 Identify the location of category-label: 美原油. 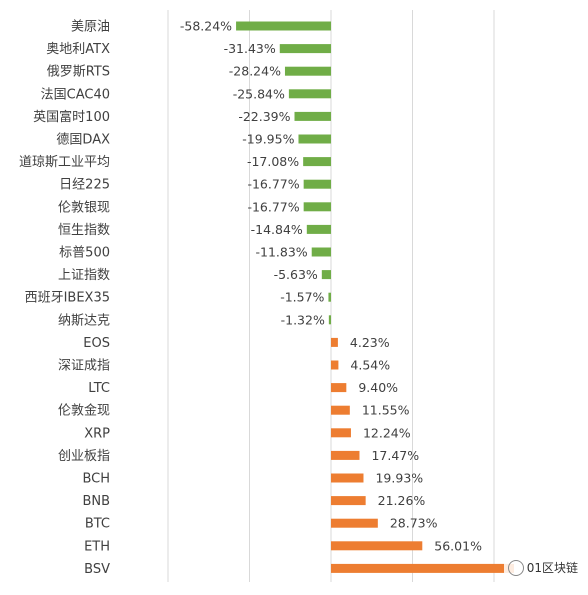
(90, 27).